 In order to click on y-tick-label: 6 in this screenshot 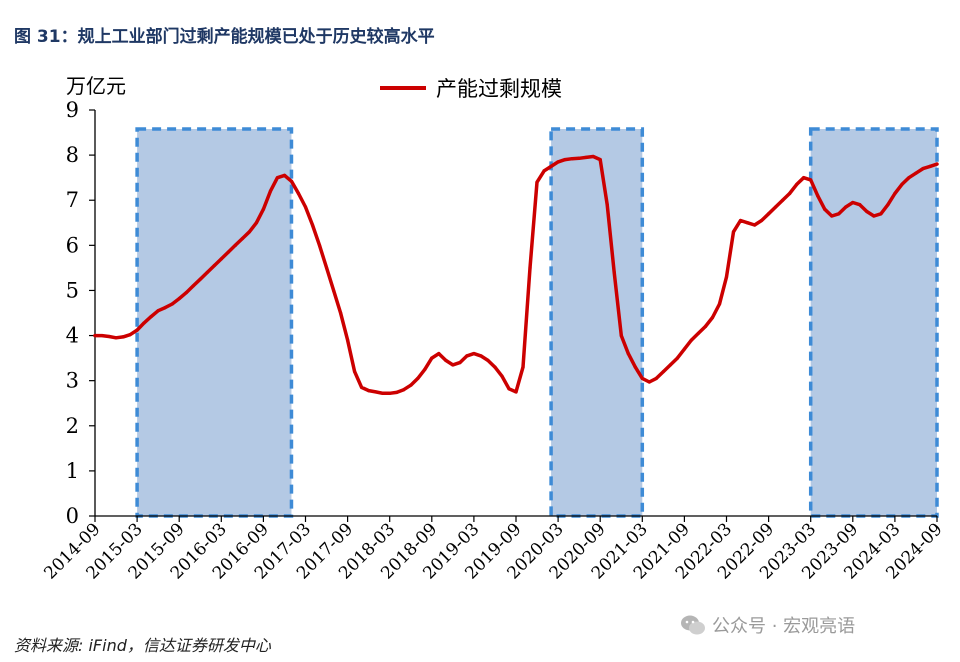, I will do `click(72, 245)`.